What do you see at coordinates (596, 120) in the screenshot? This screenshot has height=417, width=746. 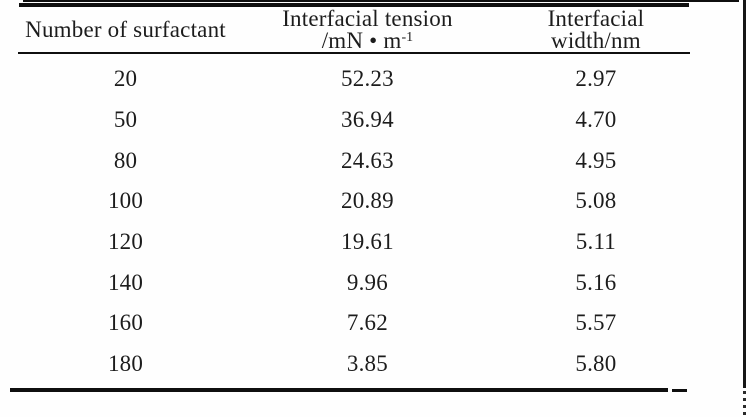 I see `cell-interfacial-width: 4.70` at bounding box center [596, 120].